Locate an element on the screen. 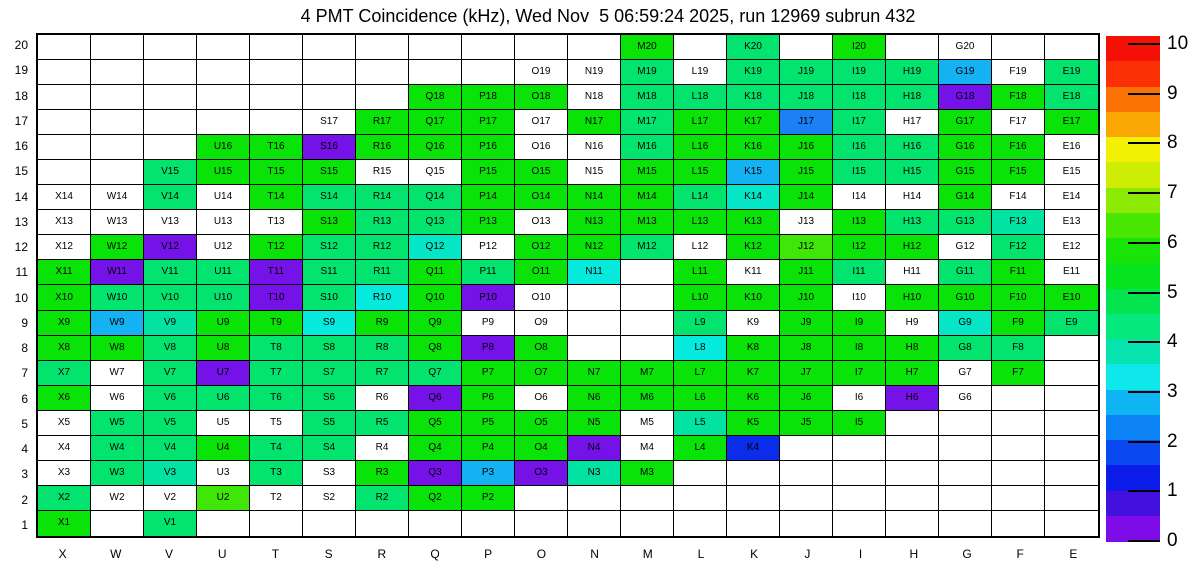 This screenshot has width=1196, height=572. y-axis-label-14: 14 is located at coordinates (21, 196).